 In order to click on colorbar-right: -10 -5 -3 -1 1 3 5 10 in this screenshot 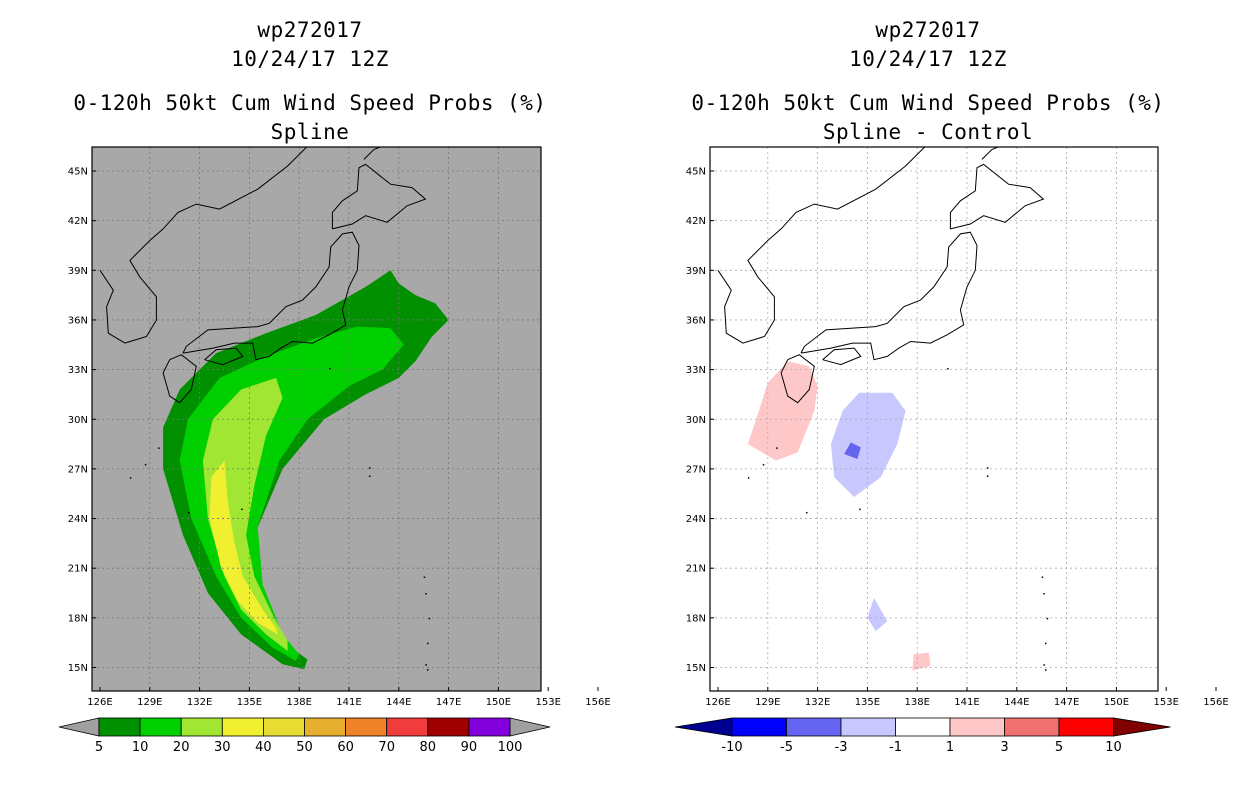, I will do `click(922, 736)`.